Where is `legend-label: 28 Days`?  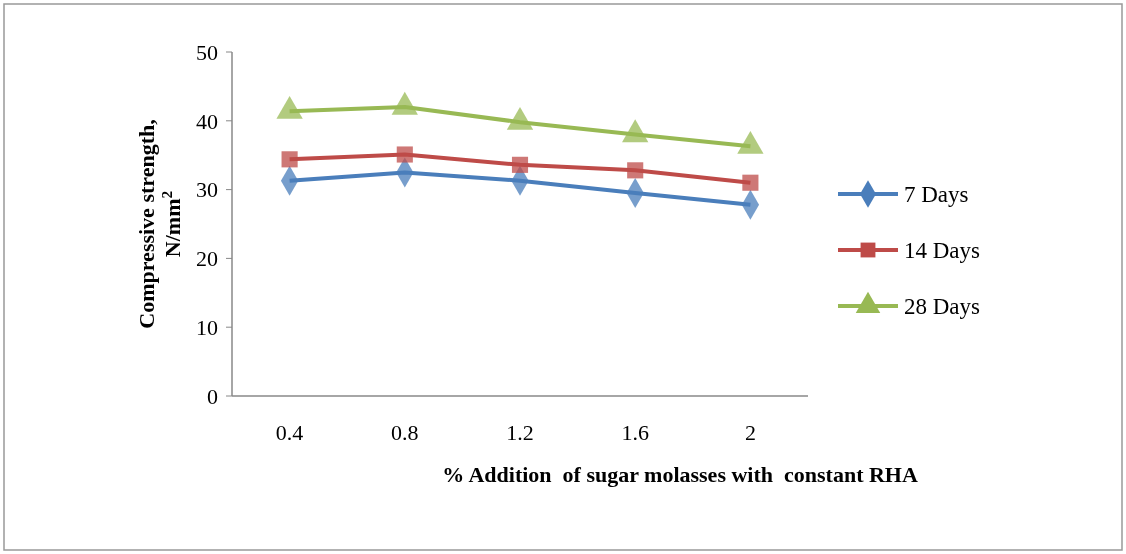 legend-label: 28 Days is located at coordinates (942, 307).